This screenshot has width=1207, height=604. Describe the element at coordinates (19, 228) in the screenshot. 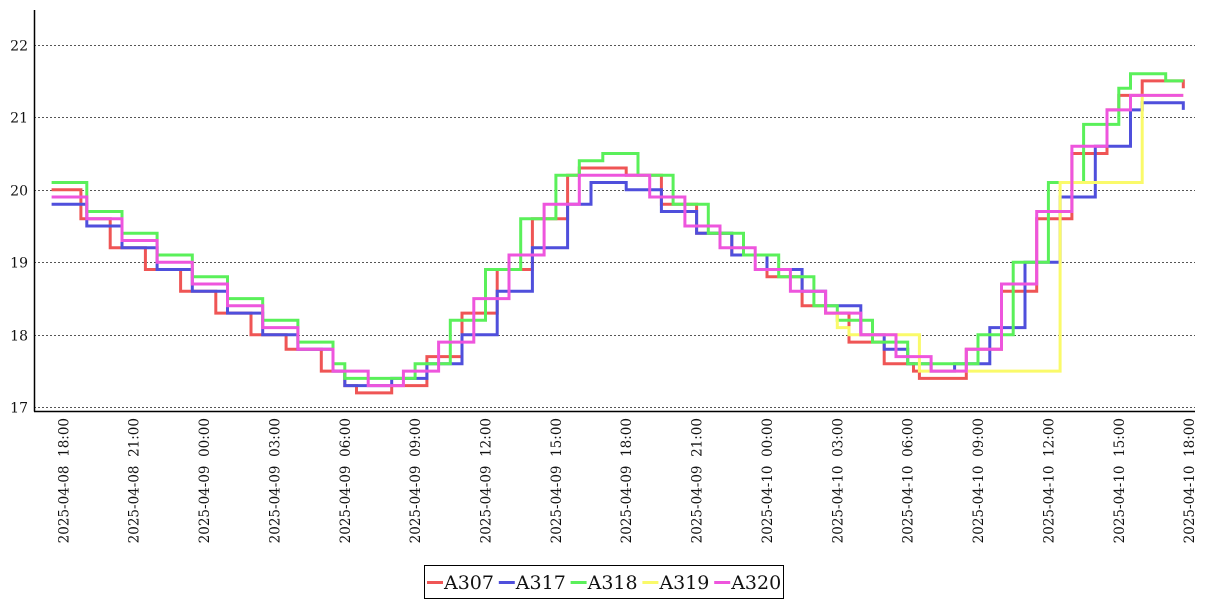

I see `y-tick-labels: 17 18 19 20 21 22` at that location.